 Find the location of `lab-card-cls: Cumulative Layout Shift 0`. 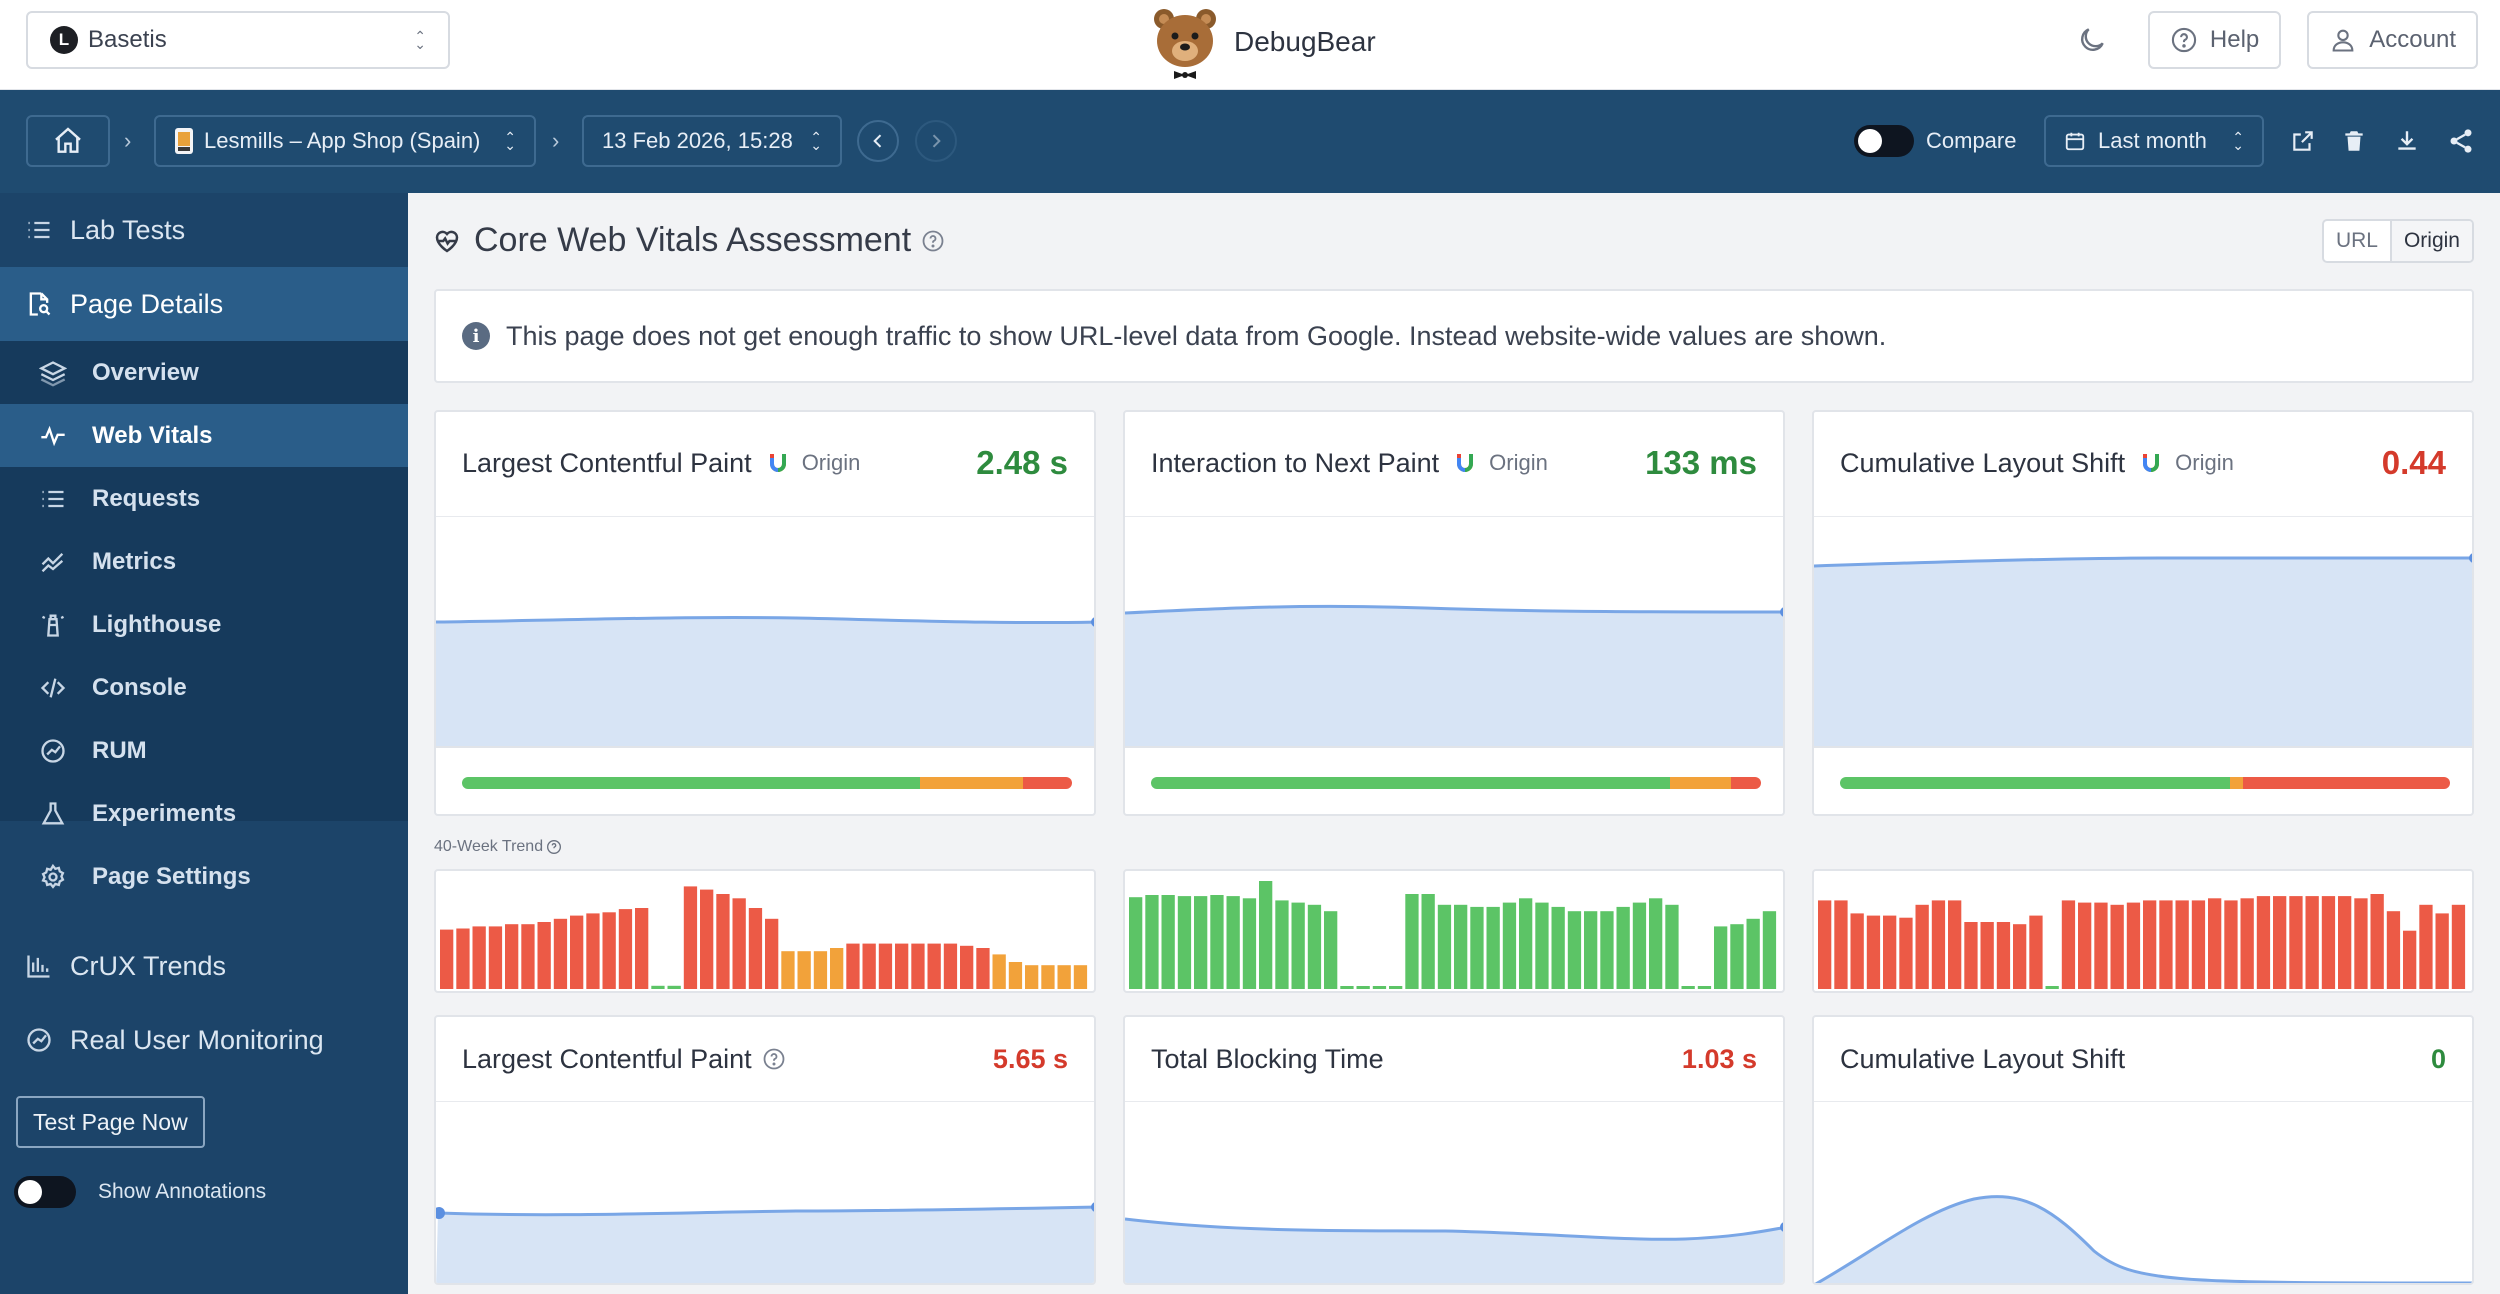

lab-card-cls: Cumulative Layout Shift 0 is located at coordinates (2143, 1150).